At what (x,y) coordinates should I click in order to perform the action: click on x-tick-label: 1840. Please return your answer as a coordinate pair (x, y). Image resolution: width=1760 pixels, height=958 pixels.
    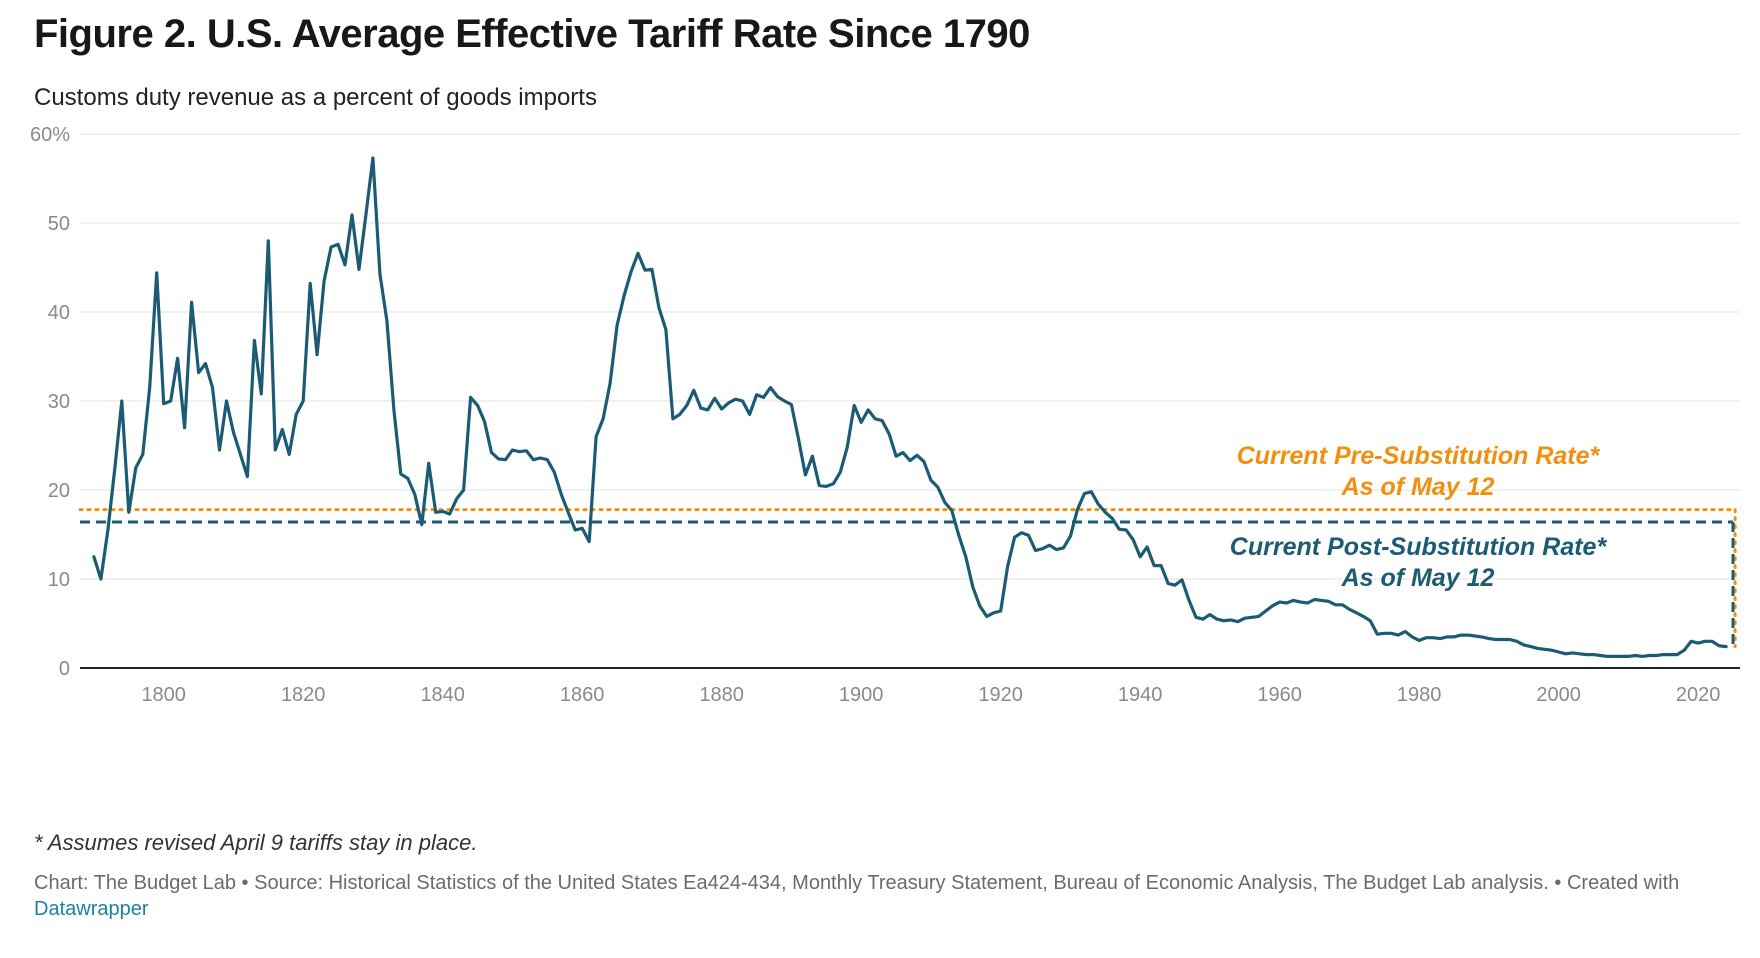
    Looking at the image, I should click on (442, 695).